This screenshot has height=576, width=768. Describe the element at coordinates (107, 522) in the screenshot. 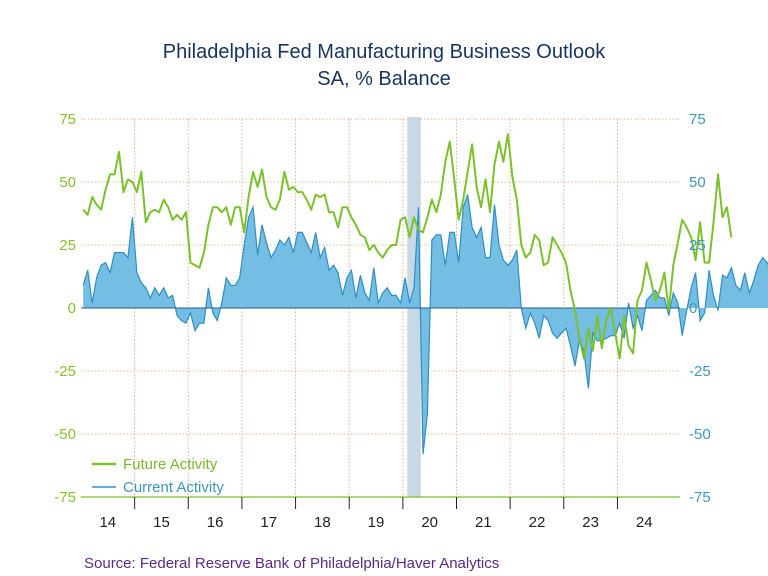

I see `x-tick-label: 14` at that location.